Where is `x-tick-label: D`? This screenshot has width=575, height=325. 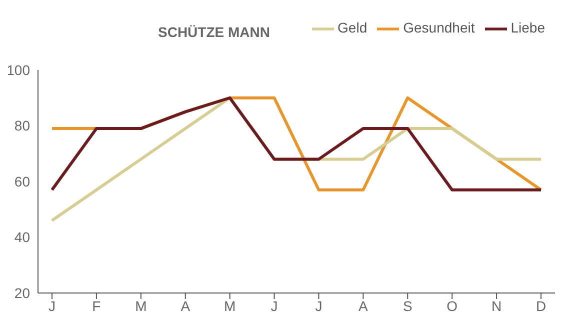 x-tick-label: D is located at coordinates (541, 306).